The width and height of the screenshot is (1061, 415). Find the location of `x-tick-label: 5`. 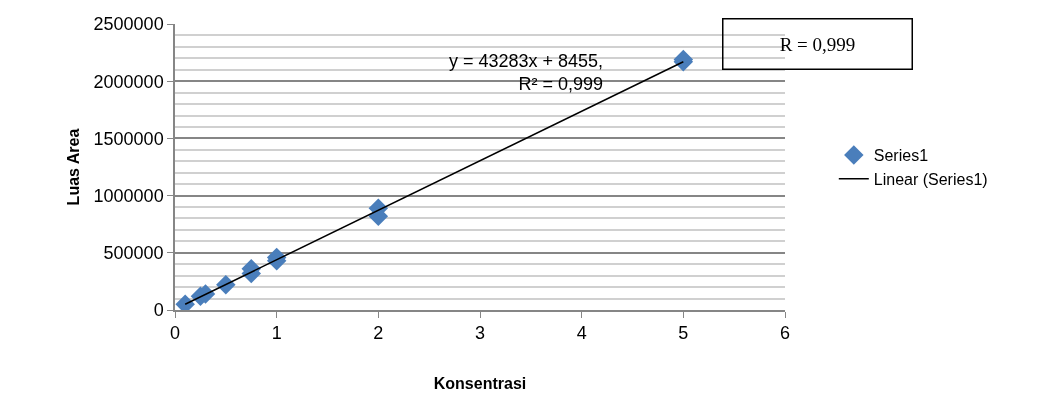

x-tick-label: 5 is located at coordinates (683, 333).